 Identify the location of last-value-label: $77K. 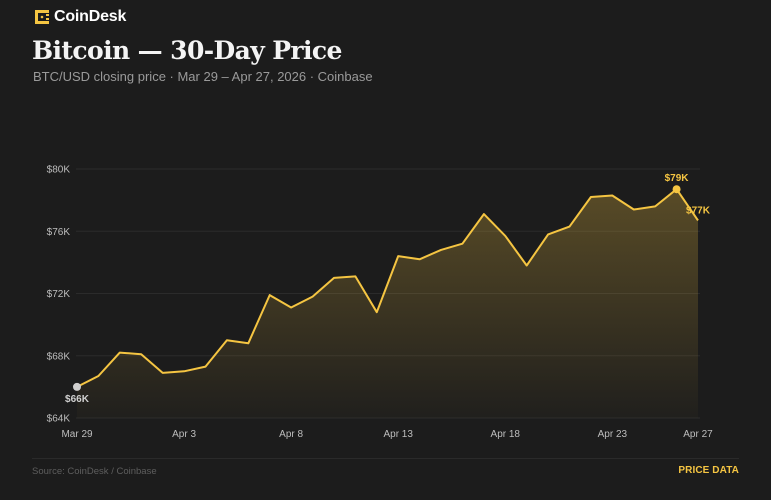
(698, 210).